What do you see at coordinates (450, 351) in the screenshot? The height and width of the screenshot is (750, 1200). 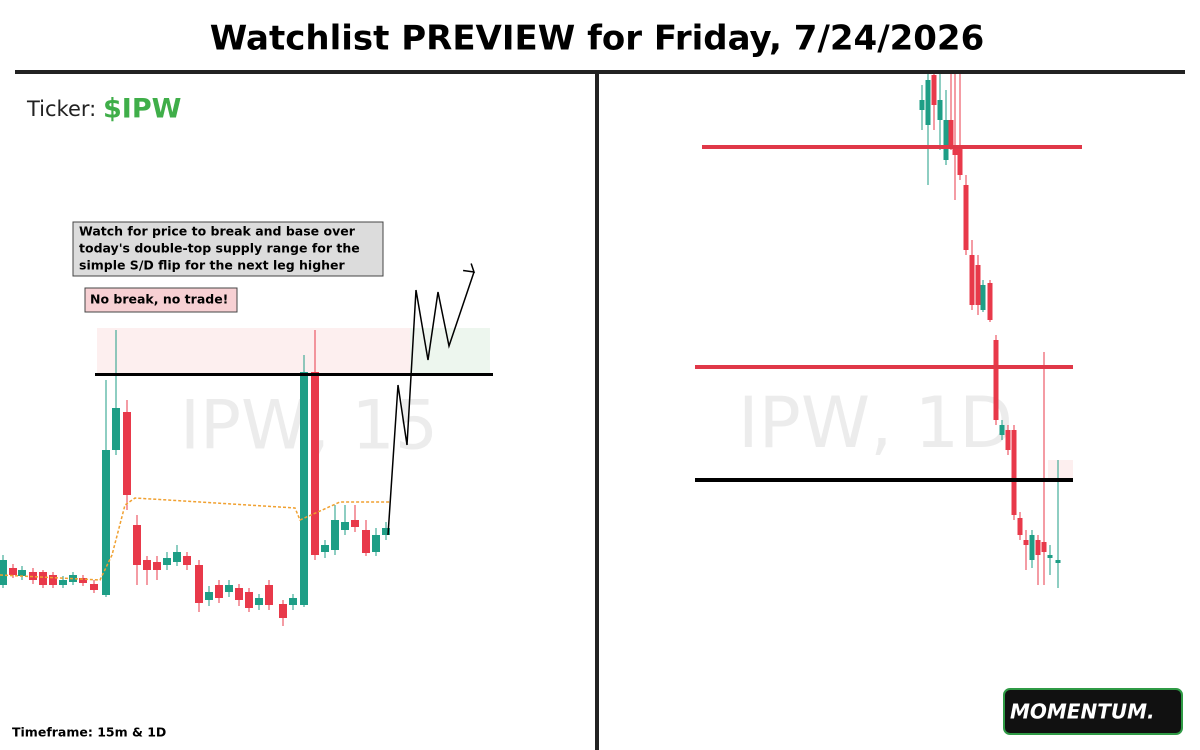 I see `flip-zone` at bounding box center [450, 351].